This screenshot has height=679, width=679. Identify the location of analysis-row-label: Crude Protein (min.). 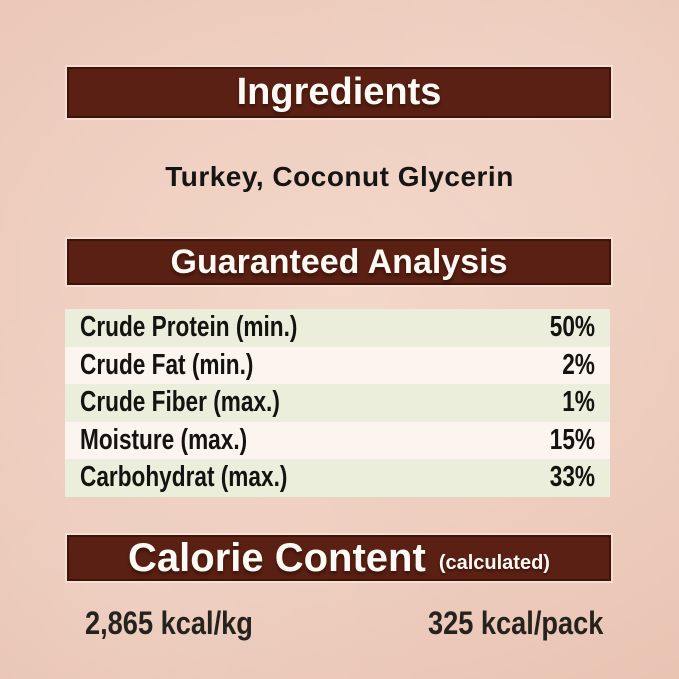
(189, 327).